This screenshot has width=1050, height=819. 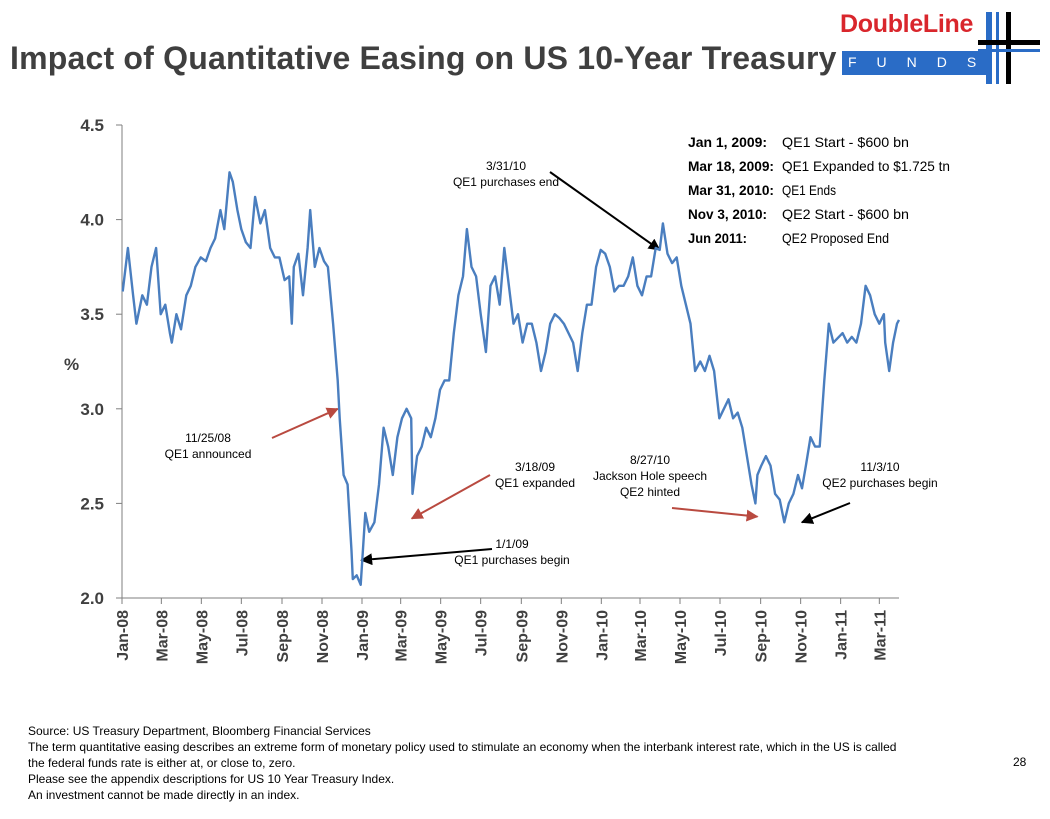 I want to click on timeline-date: Mar 31, 2010:, so click(x=731, y=190).